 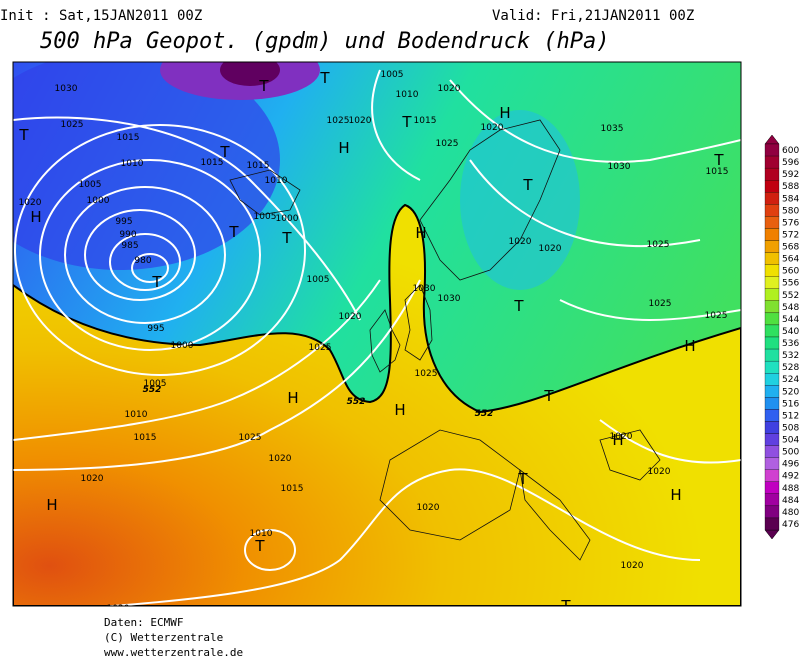 What do you see at coordinates (155, 329) in the screenshot?
I see `isobar-label: 995` at bounding box center [155, 329].